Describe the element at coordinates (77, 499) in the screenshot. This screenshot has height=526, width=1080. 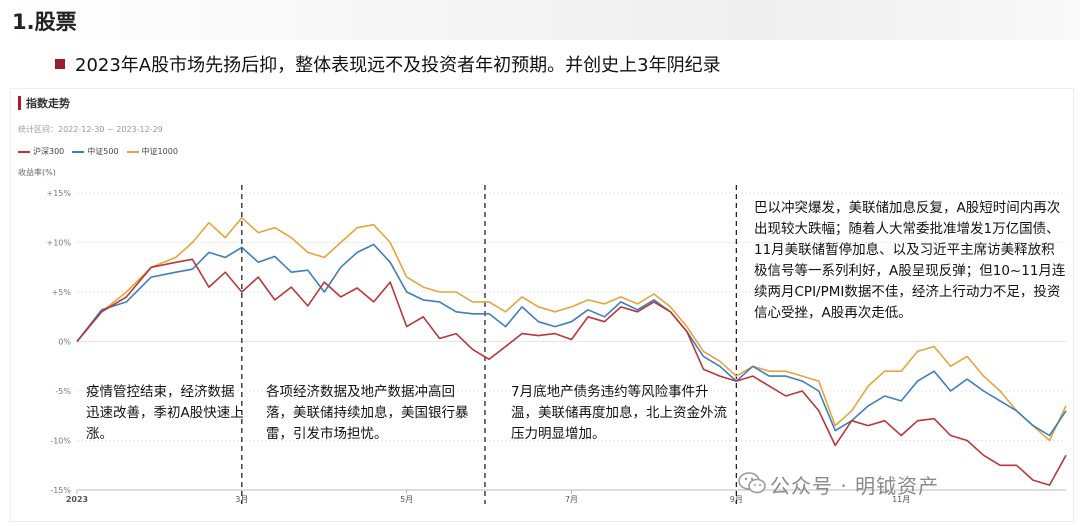
I see `x-tick-label: 2023` at that location.